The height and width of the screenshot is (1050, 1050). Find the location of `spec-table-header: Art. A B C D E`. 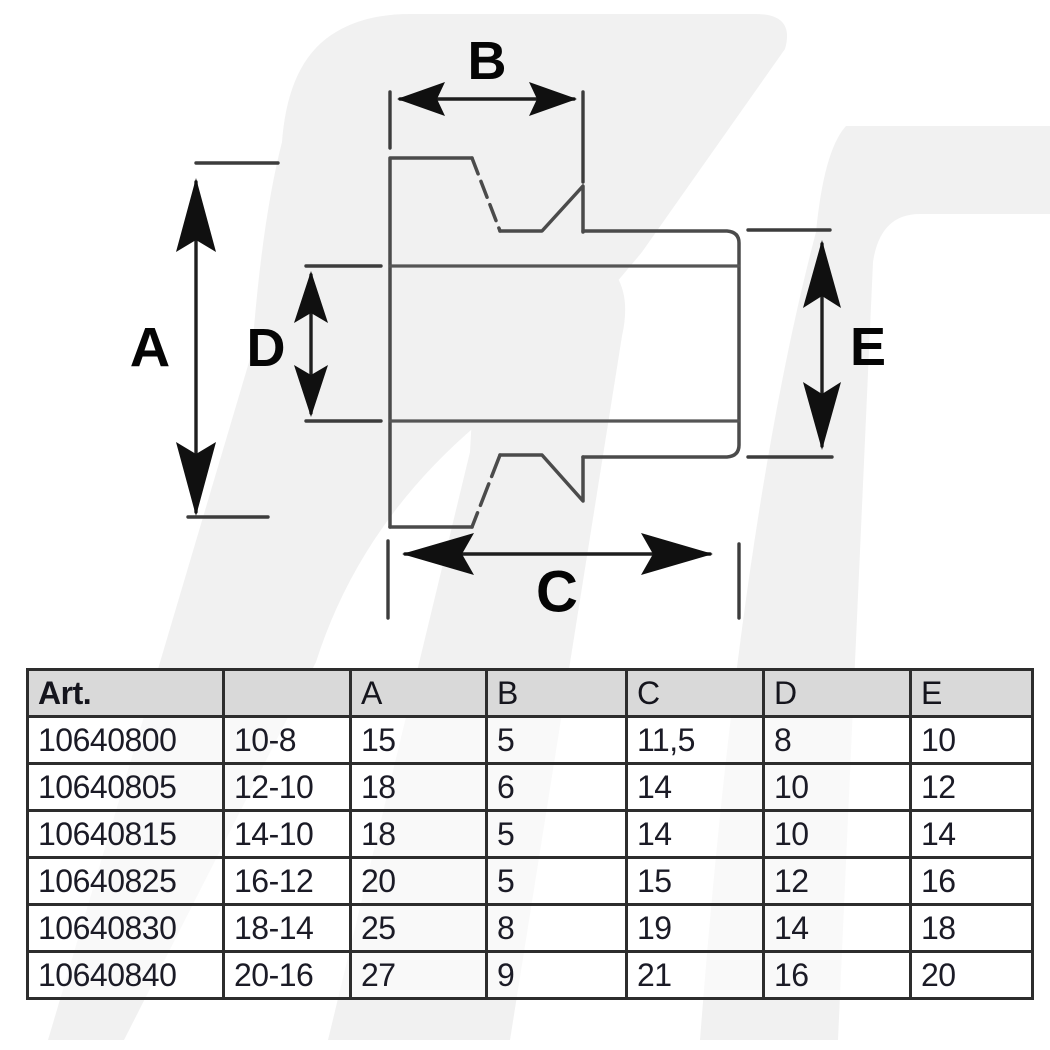

spec-table-header: Art. A B C D E is located at coordinates (530, 693).